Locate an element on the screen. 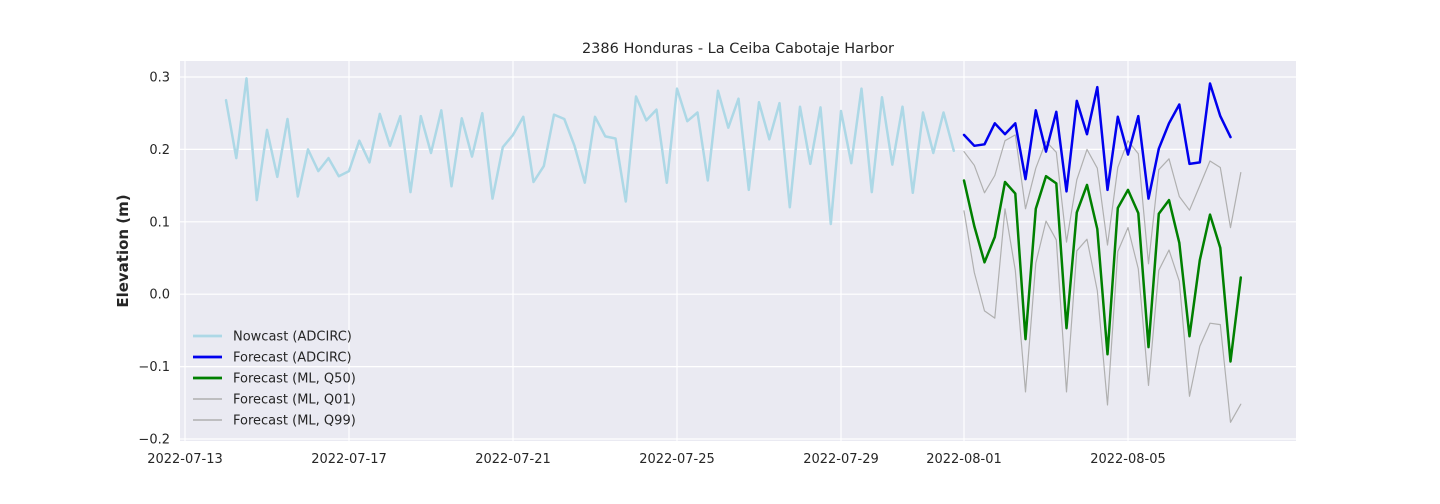  x-tick-label: 2022-08-05 is located at coordinates (1128, 459).